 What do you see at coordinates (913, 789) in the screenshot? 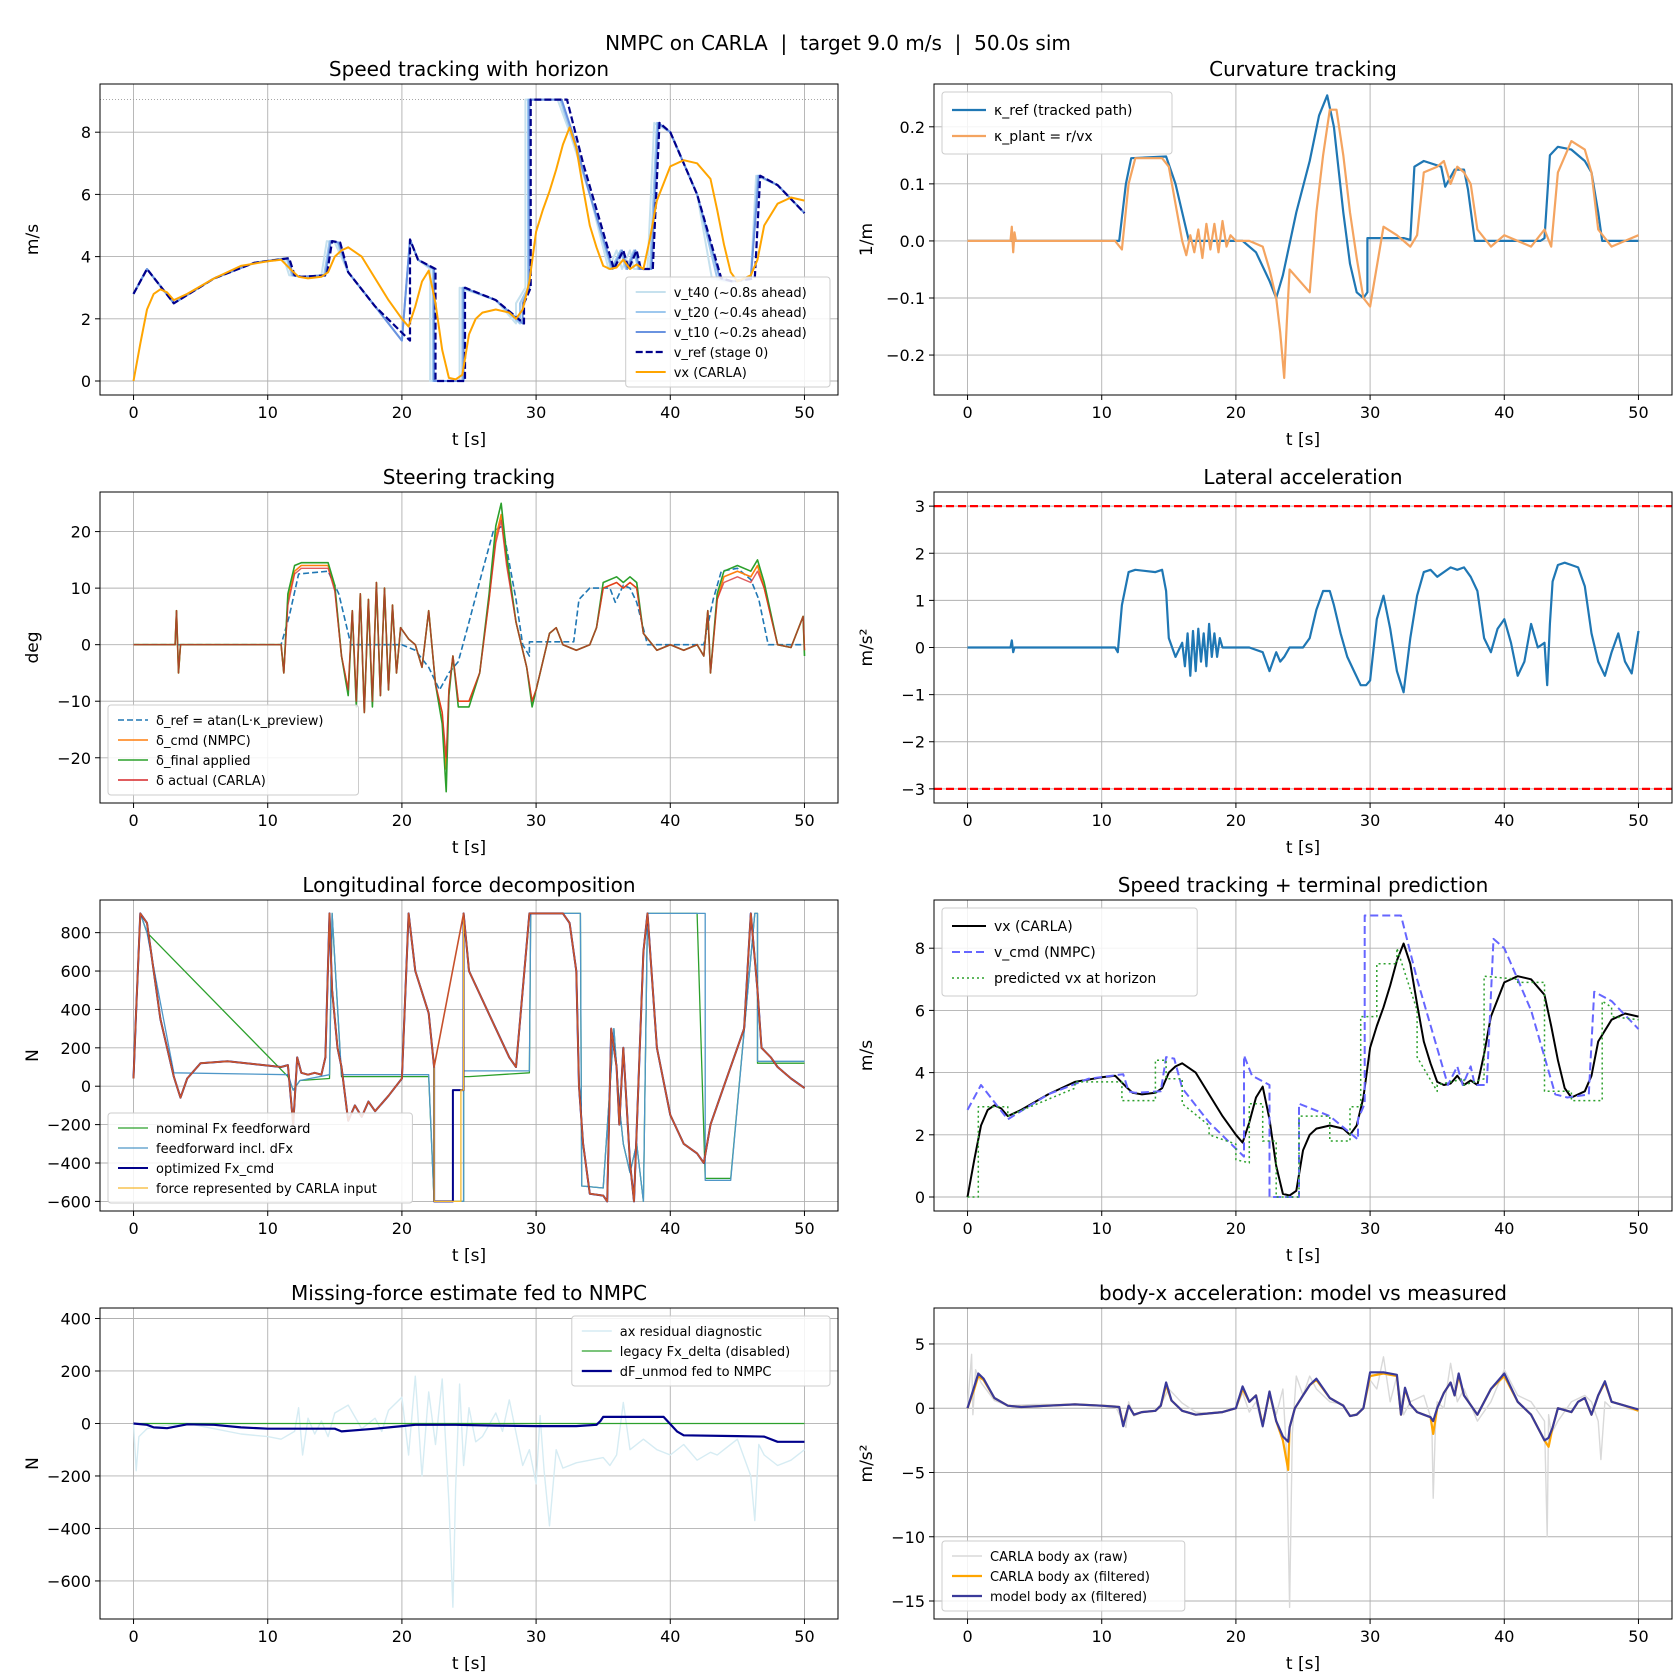
I see `y-tick-label: −3` at bounding box center [913, 789].